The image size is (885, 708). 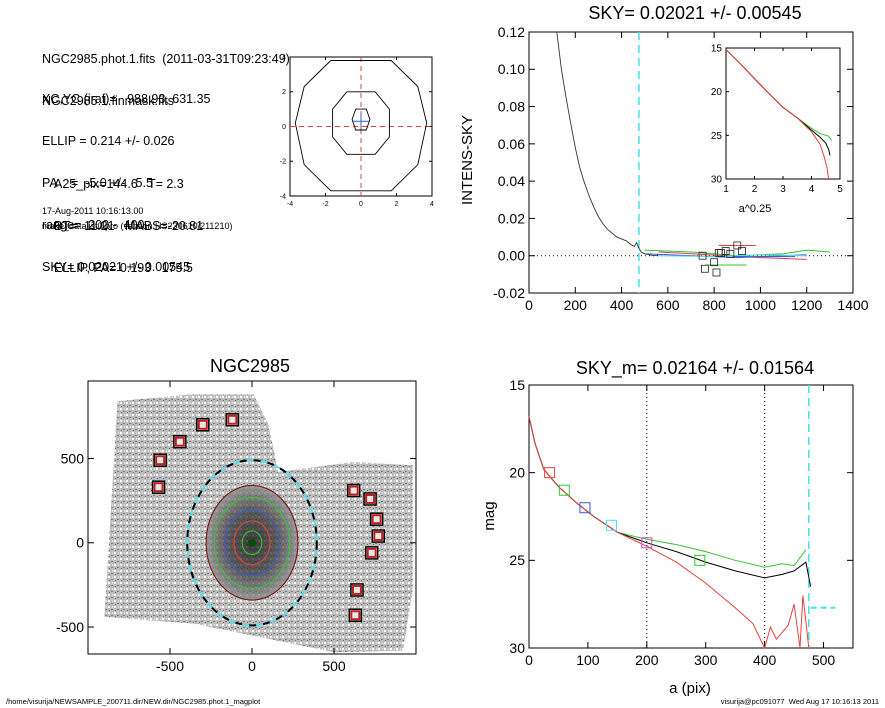 What do you see at coordinates (432, 204) in the screenshot?
I see `contour-xtick-label: 4` at bounding box center [432, 204].